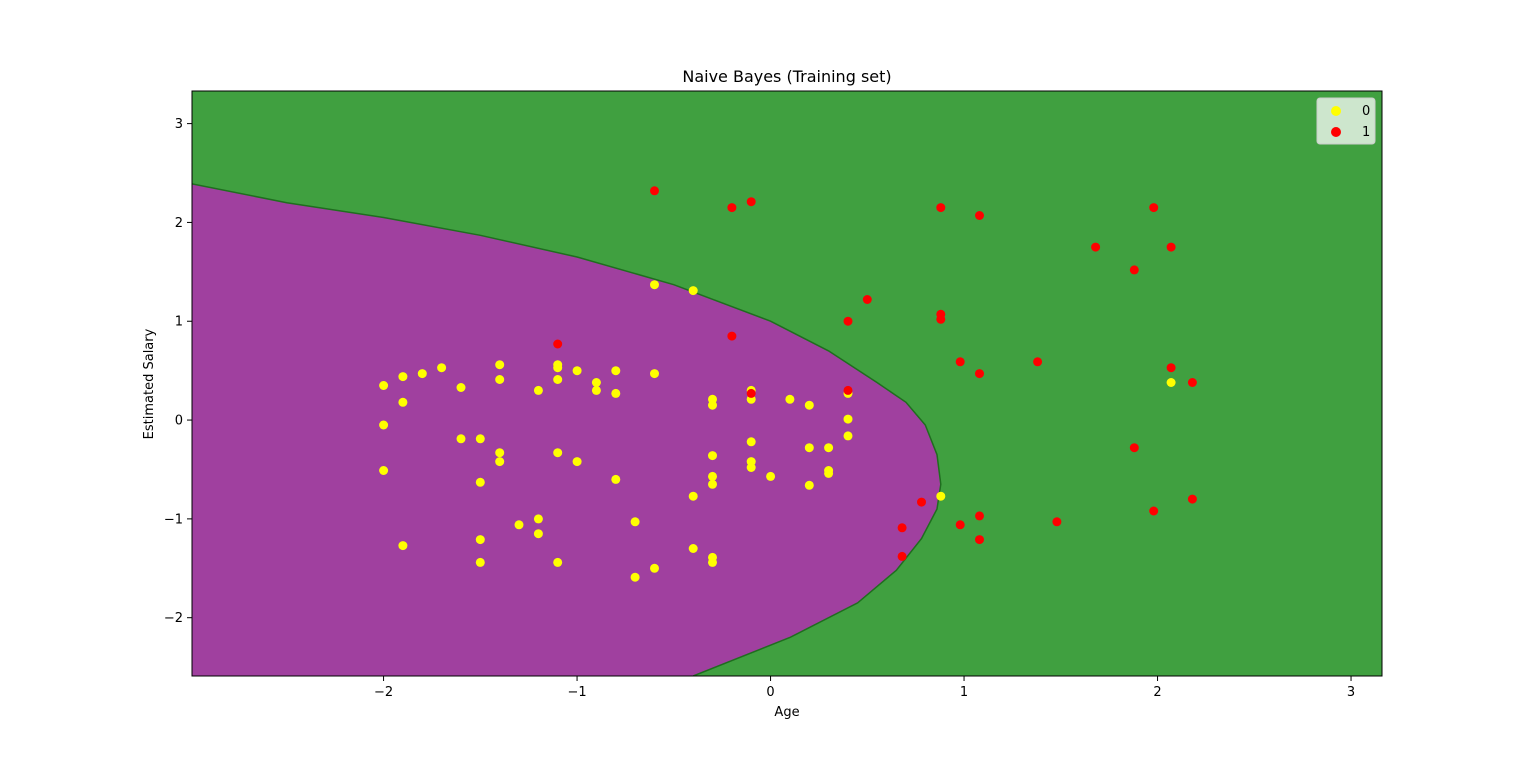  I want to click on x-tick-label: −2, so click(383, 692).